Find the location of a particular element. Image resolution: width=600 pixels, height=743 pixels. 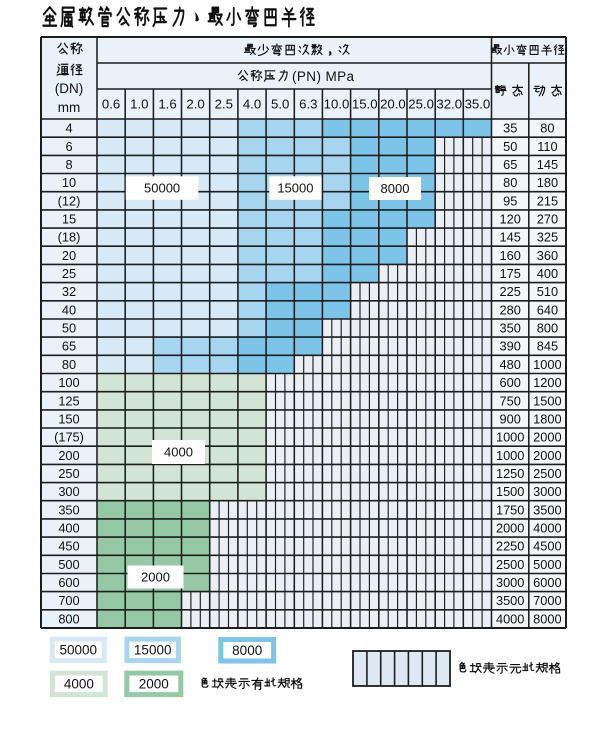

svg-text: 270 is located at coordinates (547, 219).